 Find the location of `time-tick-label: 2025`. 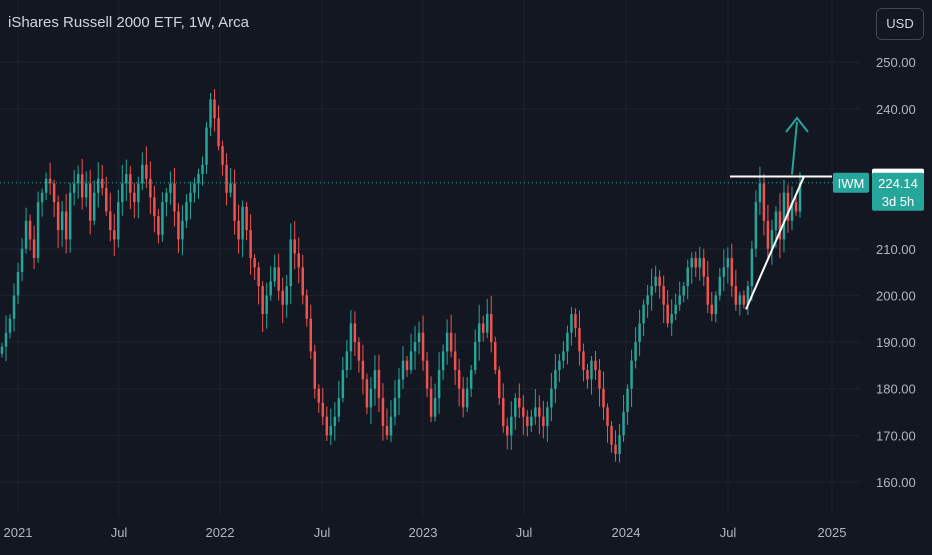

time-tick-label: 2025 is located at coordinates (832, 532).